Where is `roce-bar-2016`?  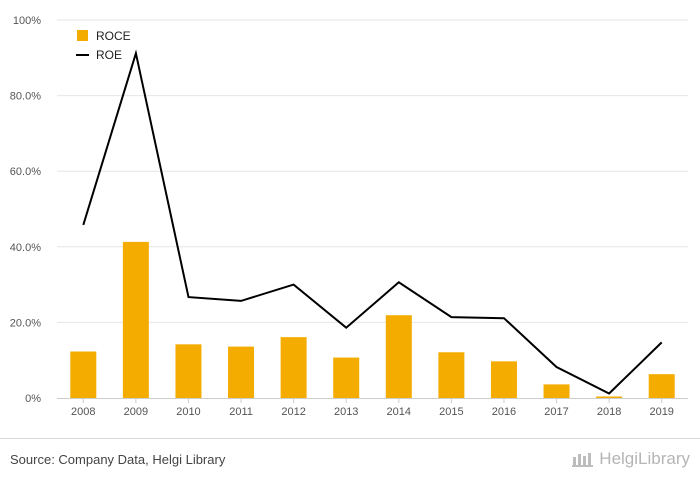
roce-bar-2016 is located at coordinates (503, 379).